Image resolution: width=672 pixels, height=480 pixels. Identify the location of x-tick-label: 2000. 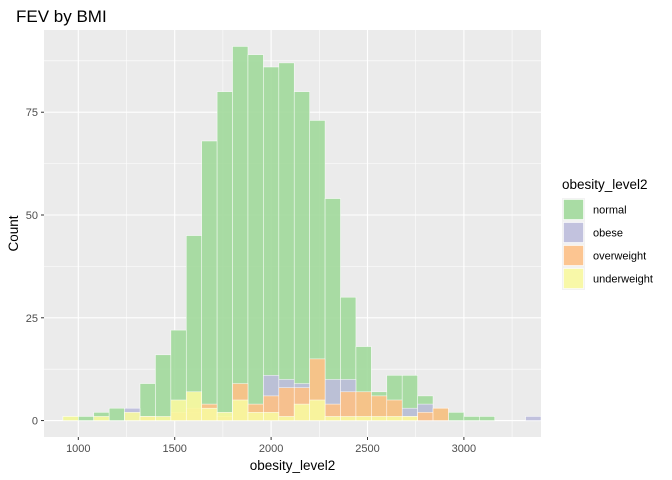
(271, 449).